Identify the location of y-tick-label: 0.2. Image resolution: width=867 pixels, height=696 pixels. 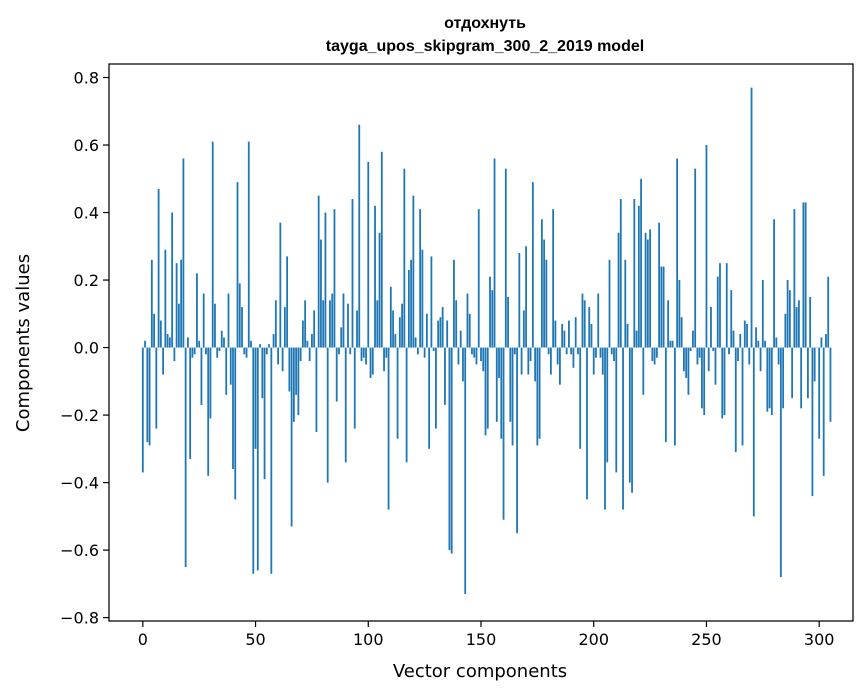
(86, 280).